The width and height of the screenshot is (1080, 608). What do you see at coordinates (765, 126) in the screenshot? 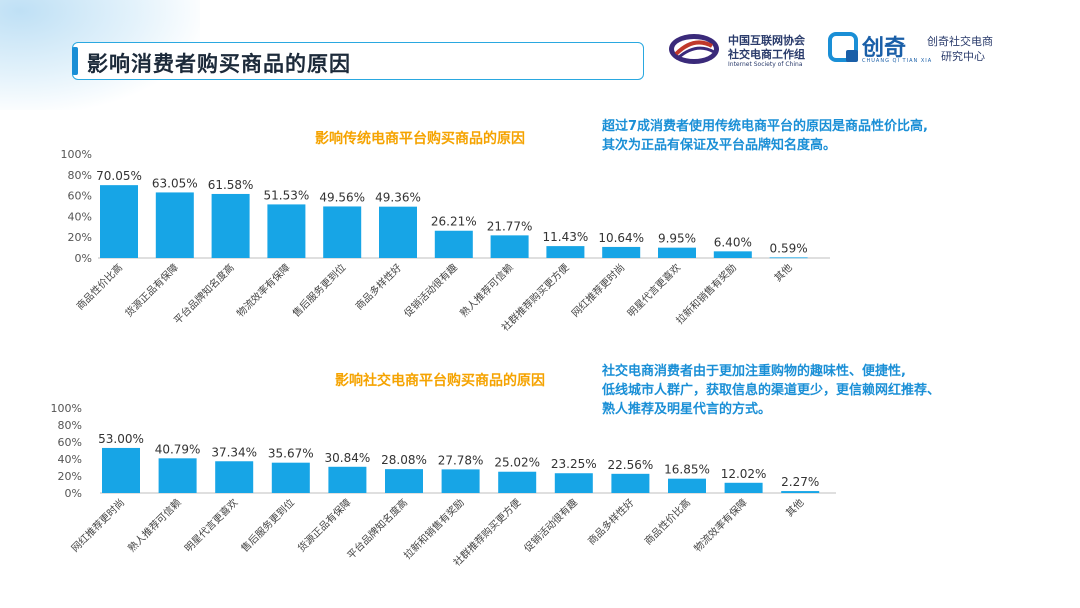
I see `top-note-line: 超过7成消费者使用传统电商平台的原因是商品性价比高,` at bounding box center [765, 126].